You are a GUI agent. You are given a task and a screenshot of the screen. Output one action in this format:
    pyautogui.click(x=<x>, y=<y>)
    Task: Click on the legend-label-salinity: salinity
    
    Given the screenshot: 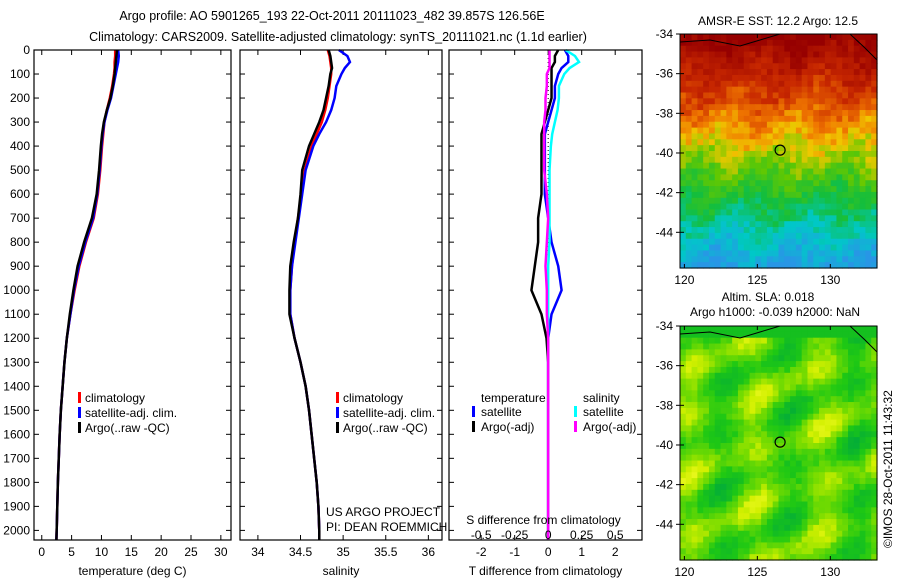 What is the action you would take?
    pyautogui.click(x=601, y=398)
    